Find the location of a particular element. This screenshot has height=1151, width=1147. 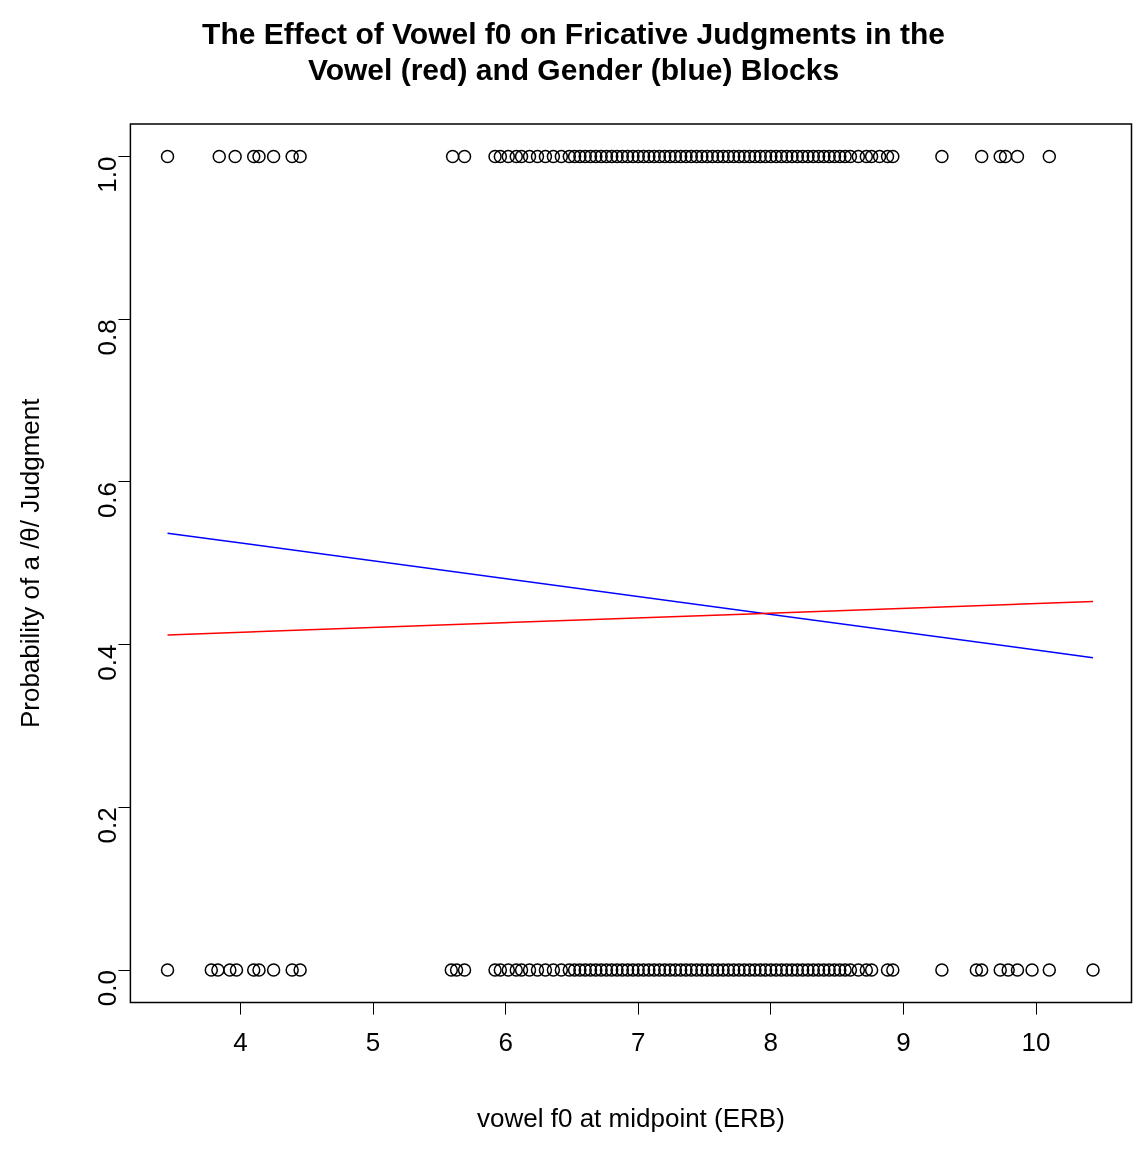

y-tick-label: 0.2 is located at coordinates (106, 825).